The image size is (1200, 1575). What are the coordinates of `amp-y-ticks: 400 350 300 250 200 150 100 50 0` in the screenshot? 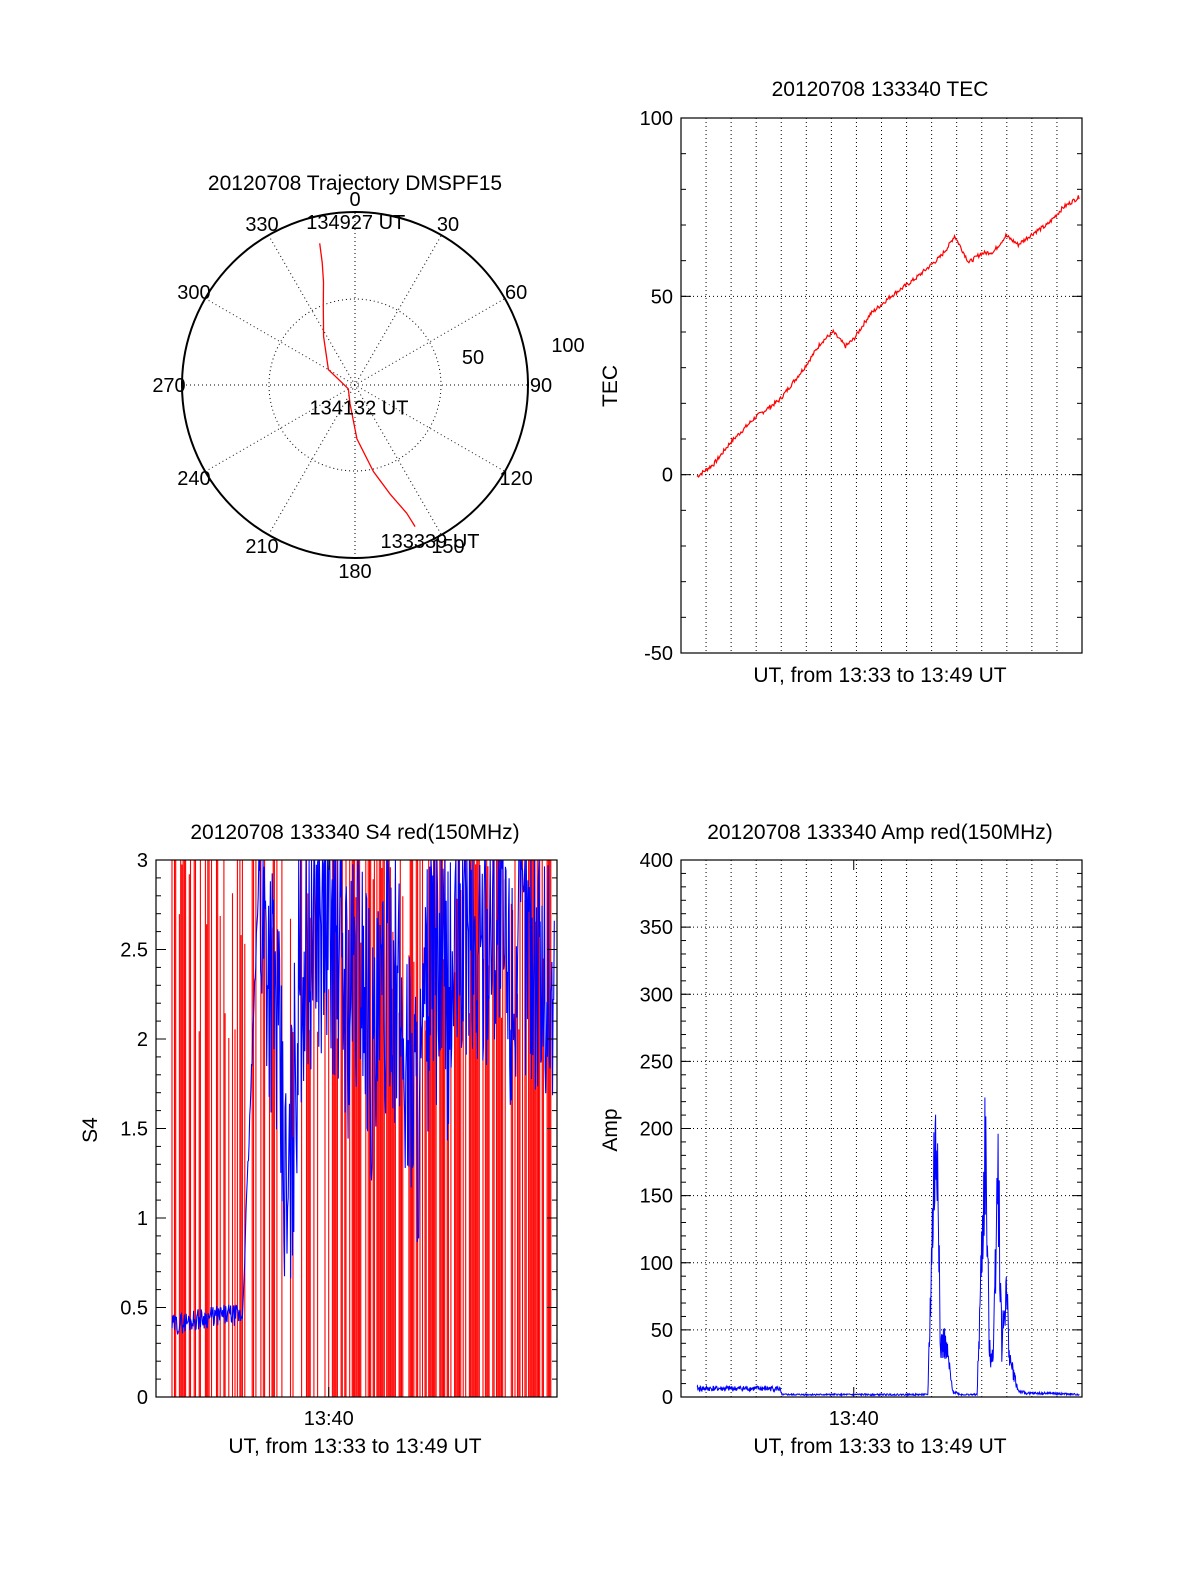 It's located at (861, 1129).